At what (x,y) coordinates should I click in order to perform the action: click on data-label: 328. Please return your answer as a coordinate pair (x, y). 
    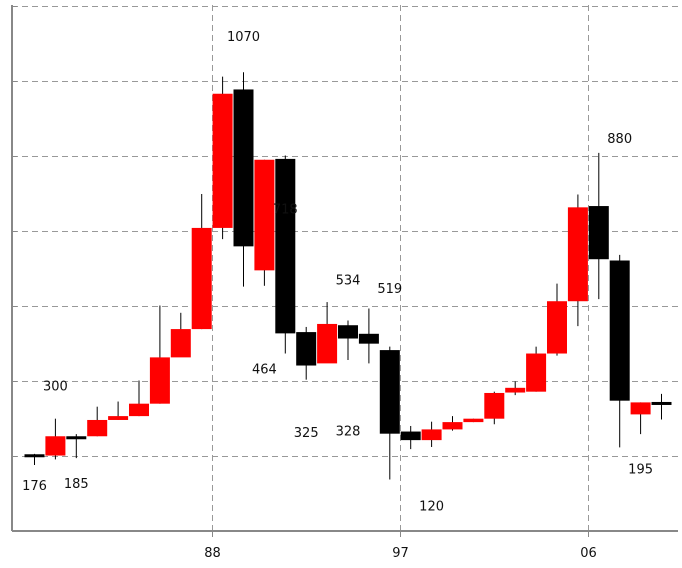
    Looking at the image, I should click on (348, 432).